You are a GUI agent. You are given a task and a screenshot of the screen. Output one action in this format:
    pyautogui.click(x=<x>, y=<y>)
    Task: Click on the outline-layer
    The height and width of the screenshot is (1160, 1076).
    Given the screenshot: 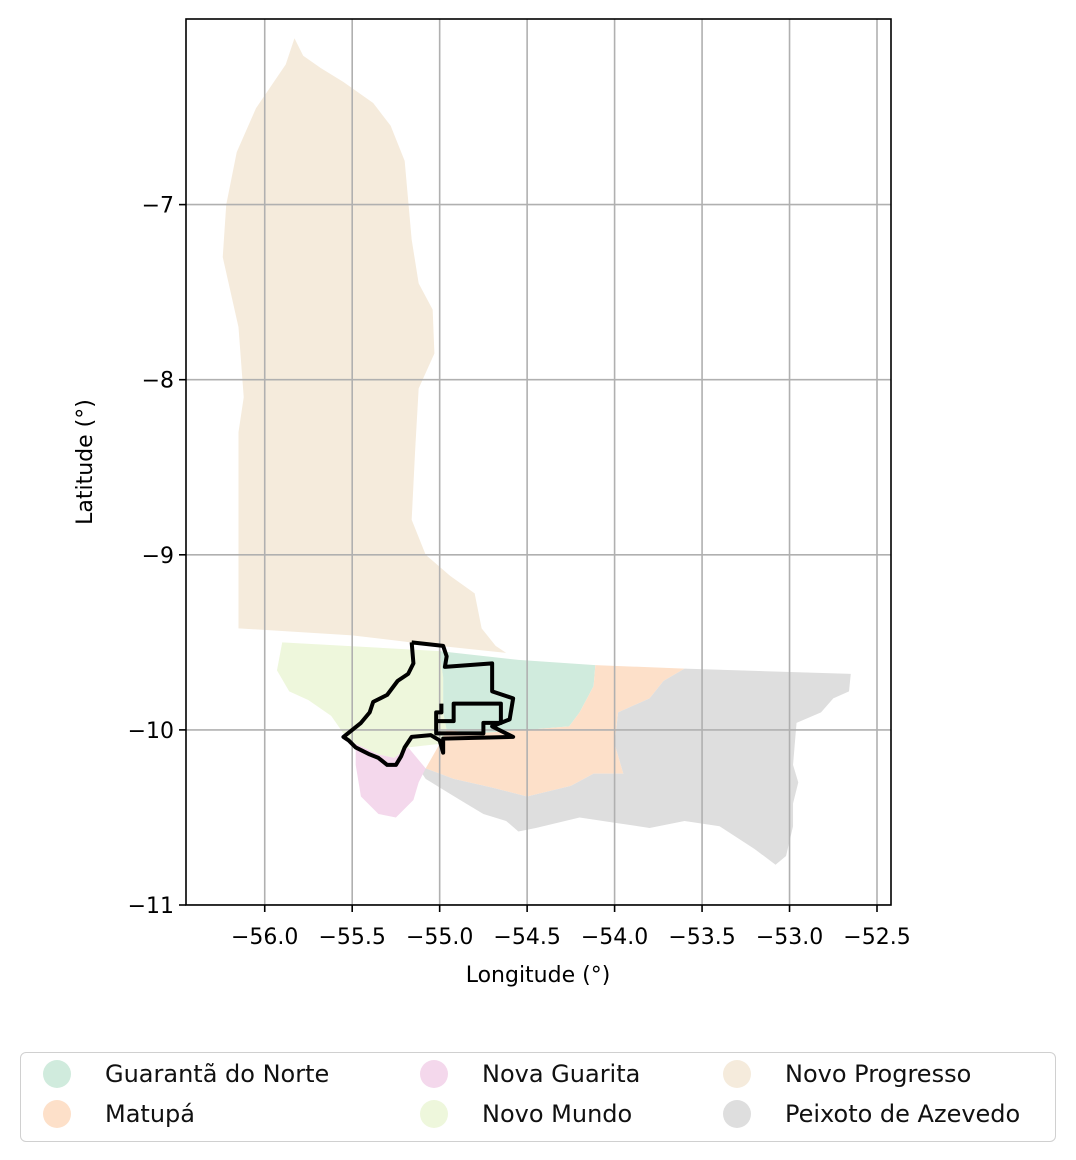 What is the action you would take?
    pyautogui.click(x=428, y=703)
    